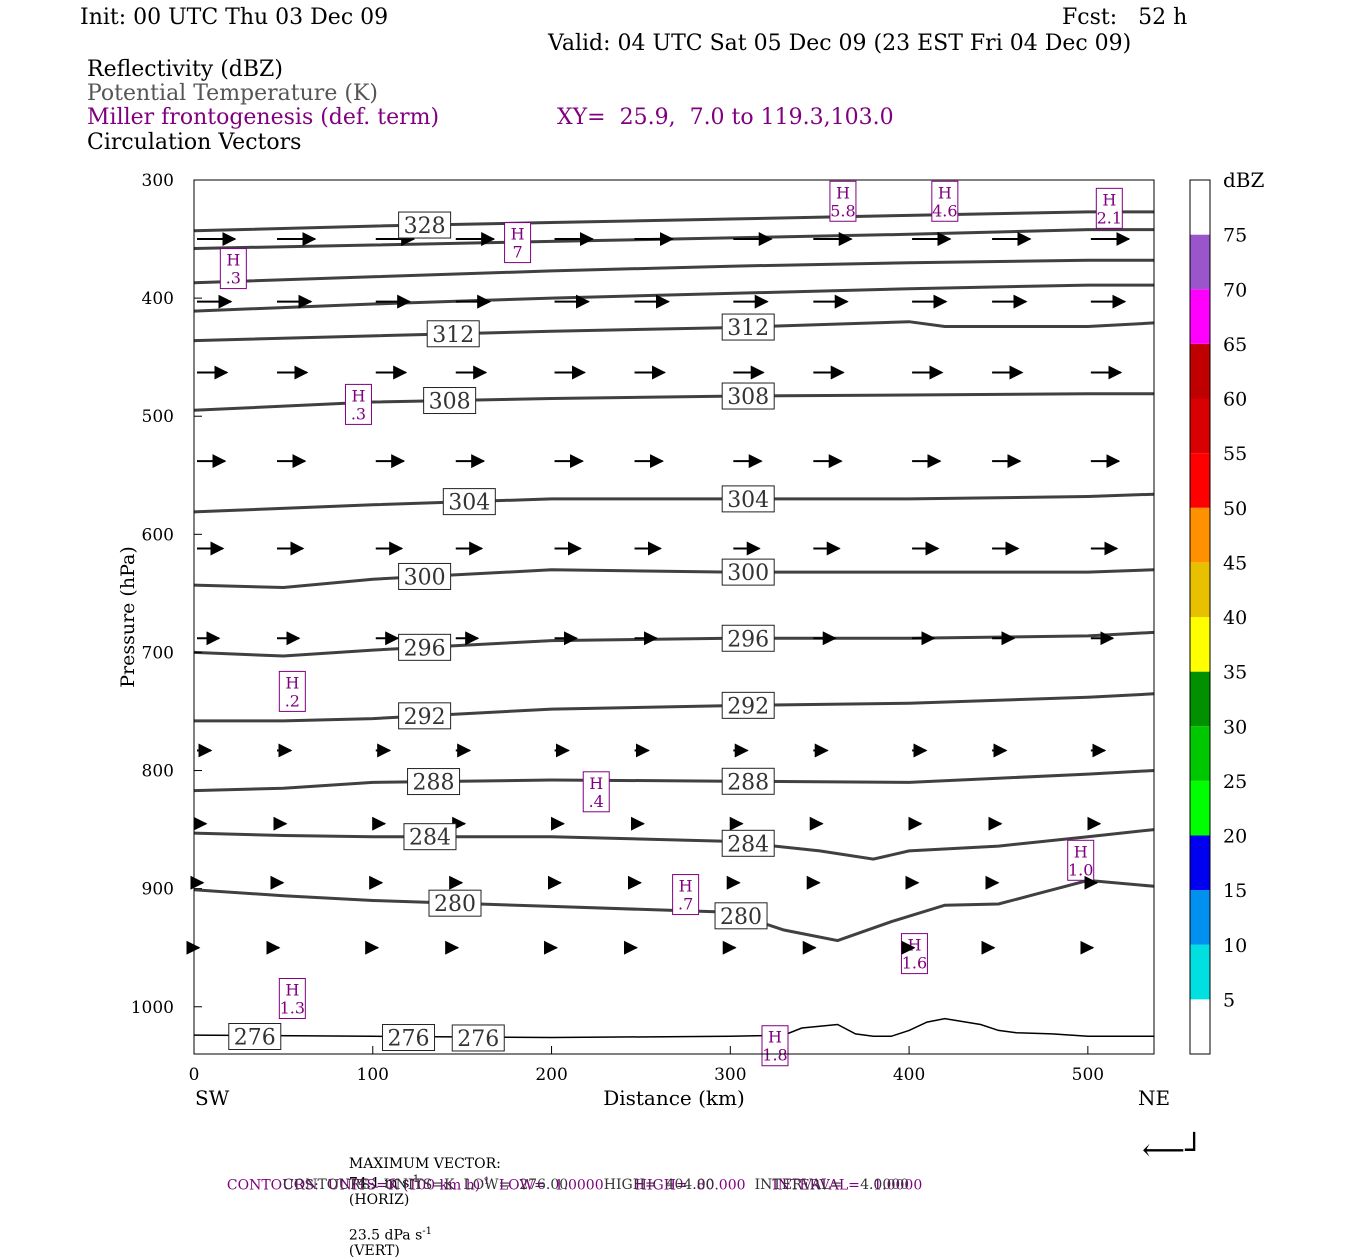 This screenshot has width=1350, height=1259. What do you see at coordinates (842, 210) in the screenshot?
I see `frontogenesis-max-value: 5.8` at bounding box center [842, 210].